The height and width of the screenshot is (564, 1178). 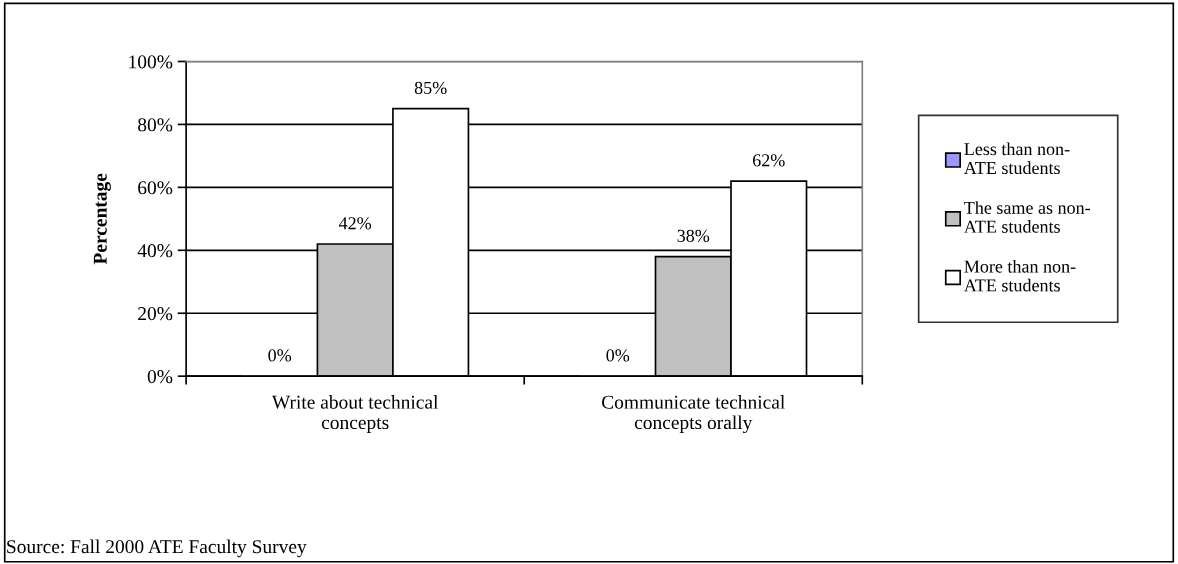 What do you see at coordinates (768, 160) in the screenshot?
I see `data-label: 62%` at bounding box center [768, 160].